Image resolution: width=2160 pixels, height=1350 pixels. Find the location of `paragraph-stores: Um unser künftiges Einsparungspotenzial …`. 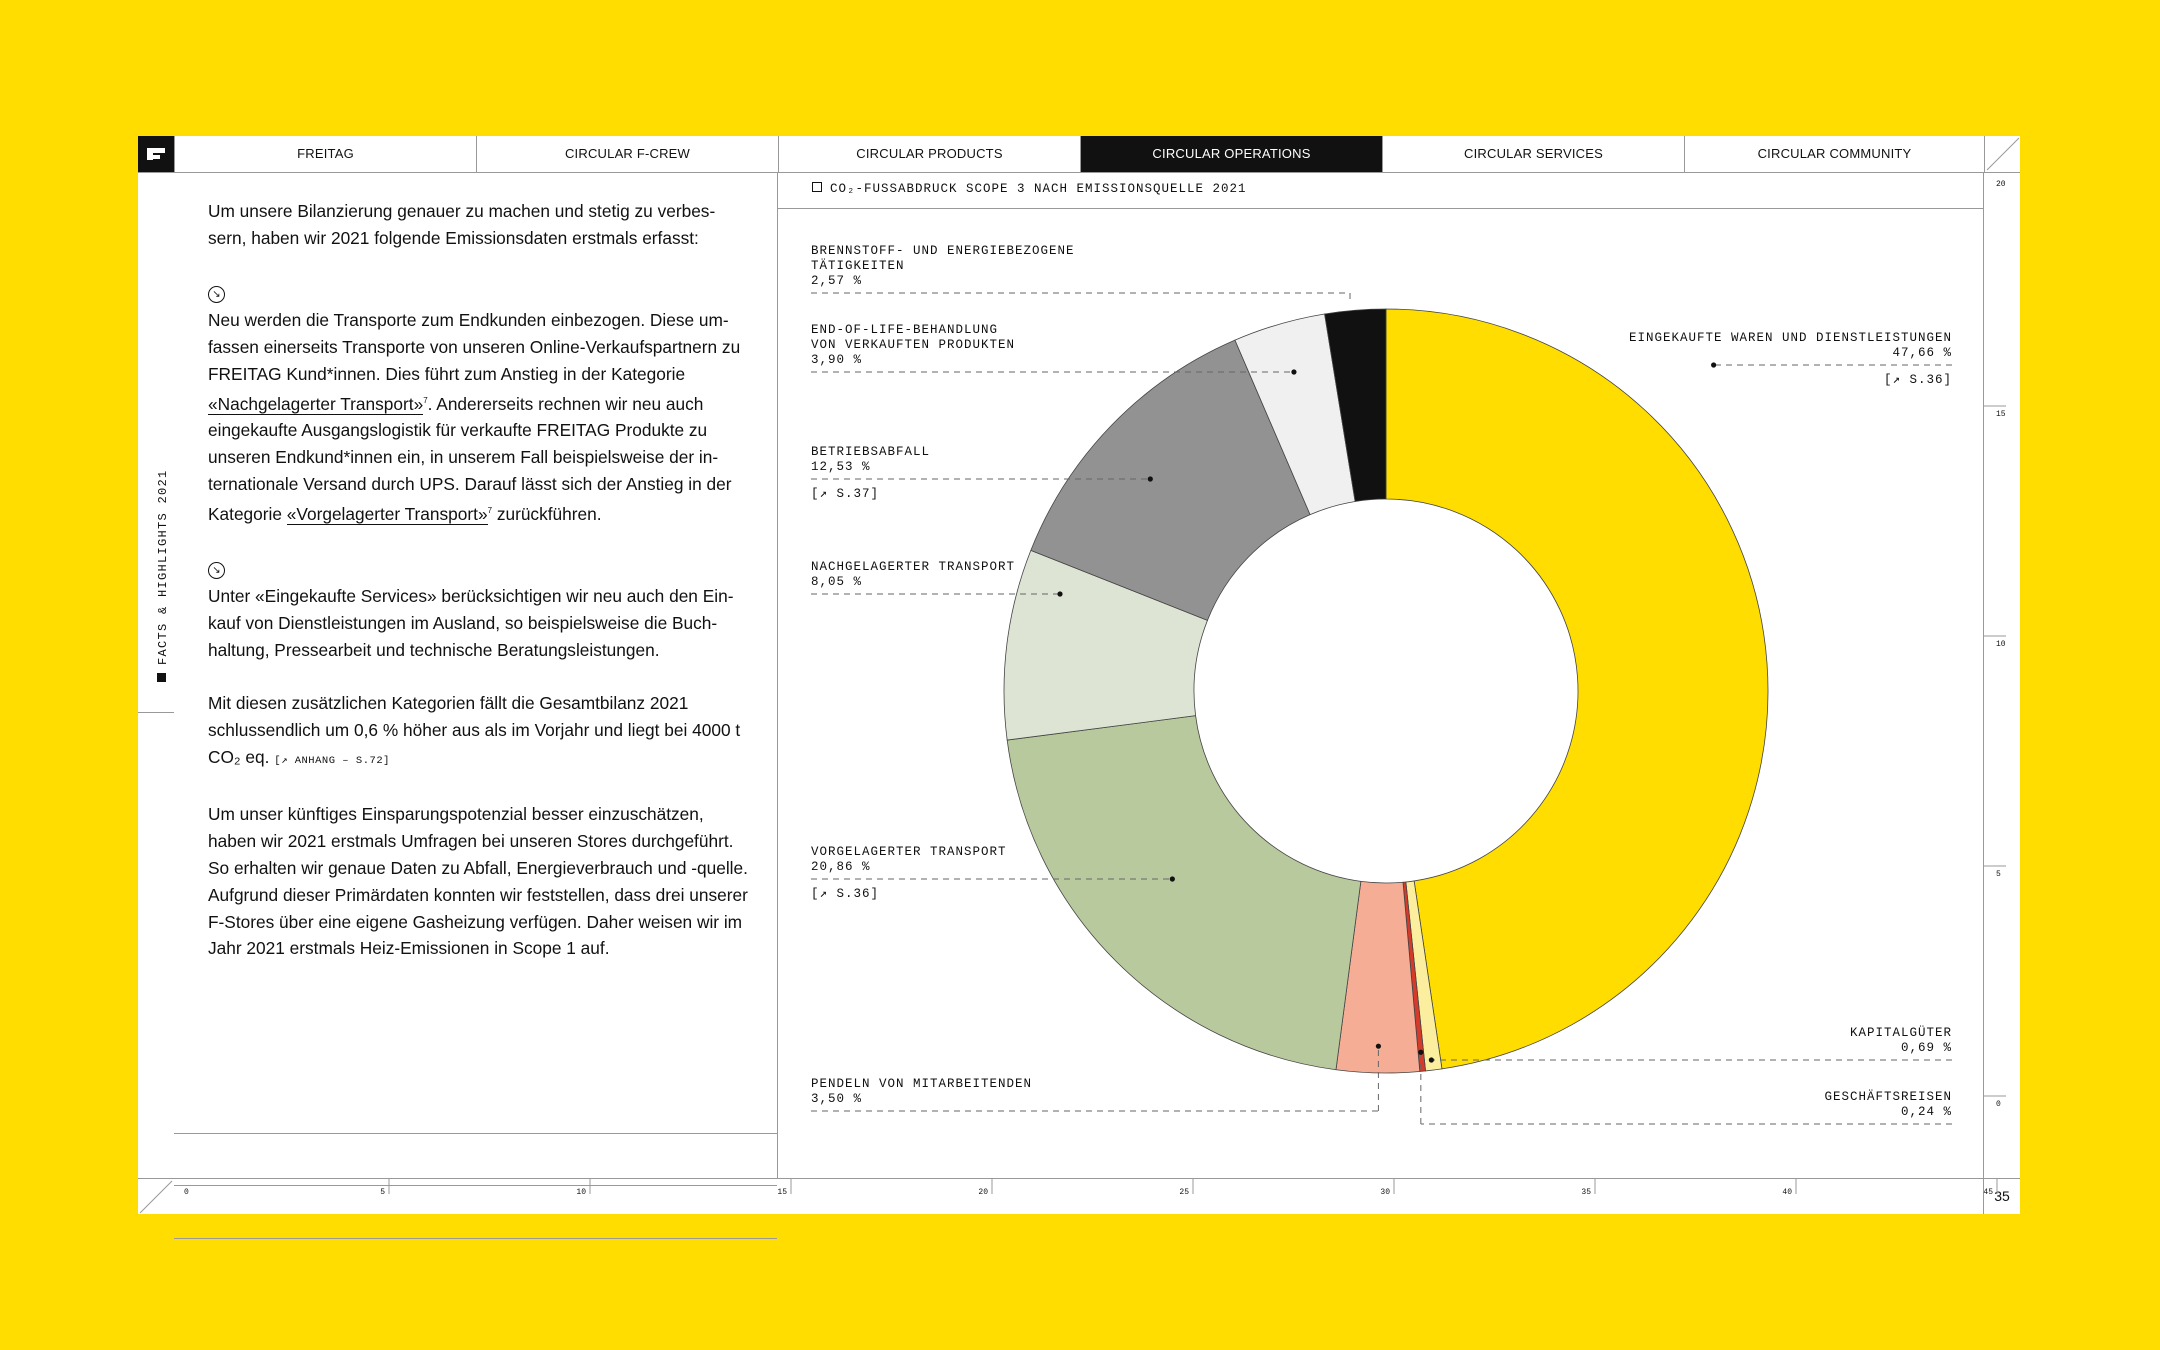

paragraph-stores: Um unser künftiges Einsparungspotenzial … is located at coordinates (478, 881).